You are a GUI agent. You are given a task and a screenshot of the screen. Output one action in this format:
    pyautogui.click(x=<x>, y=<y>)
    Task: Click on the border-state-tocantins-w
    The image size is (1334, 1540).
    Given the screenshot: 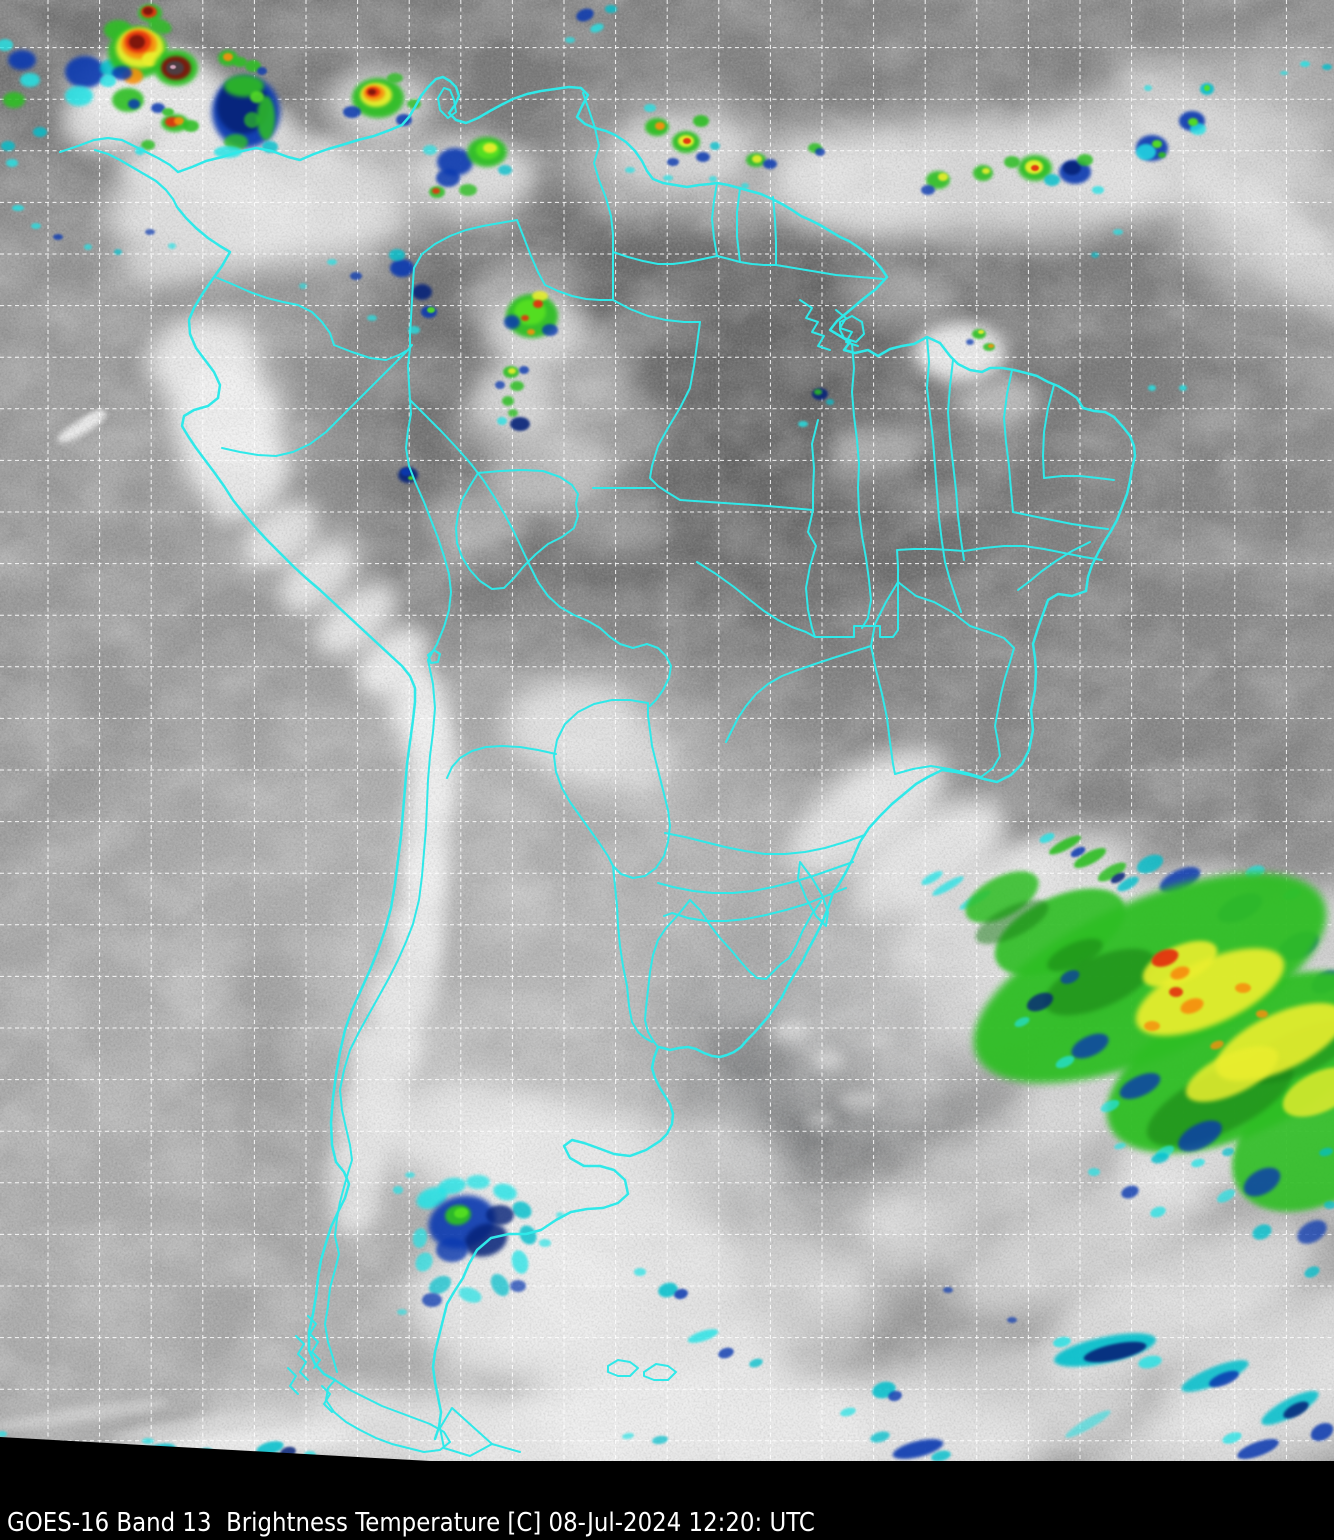 What is the action you would take?
    pyautogui.click(x=812, y=528)
    